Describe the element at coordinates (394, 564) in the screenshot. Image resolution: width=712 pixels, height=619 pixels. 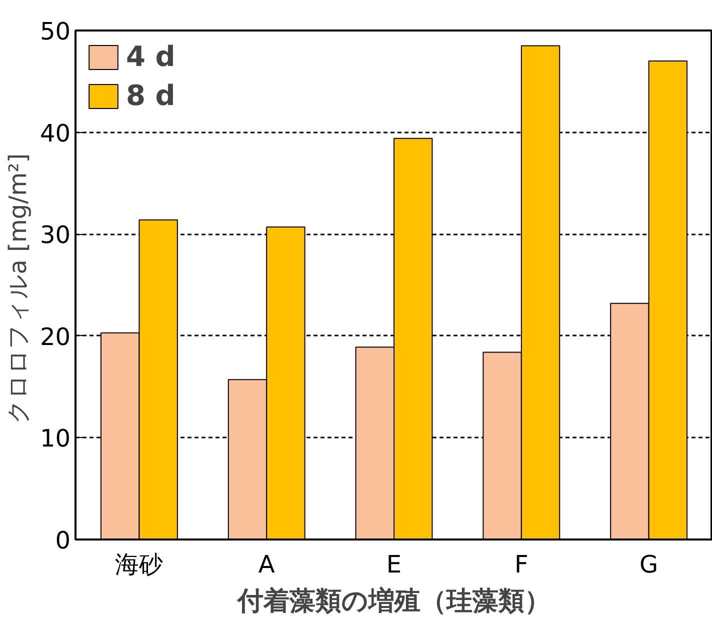
I see `x-tick-label: E` at that location.